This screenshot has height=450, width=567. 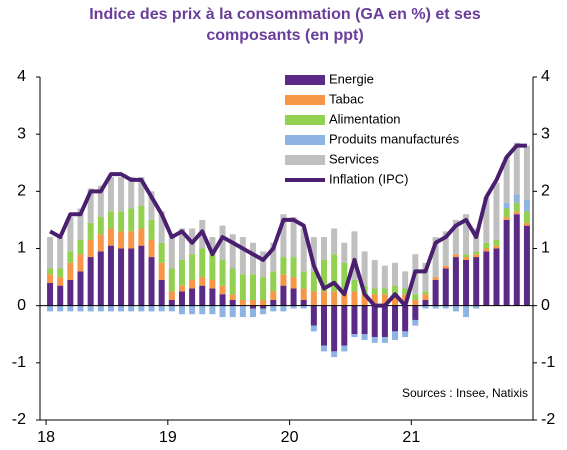 What do you see at coordinates (21, 248) in the screenshot?
I see `y-tick-label: 1` at bounding box center [21, 248].